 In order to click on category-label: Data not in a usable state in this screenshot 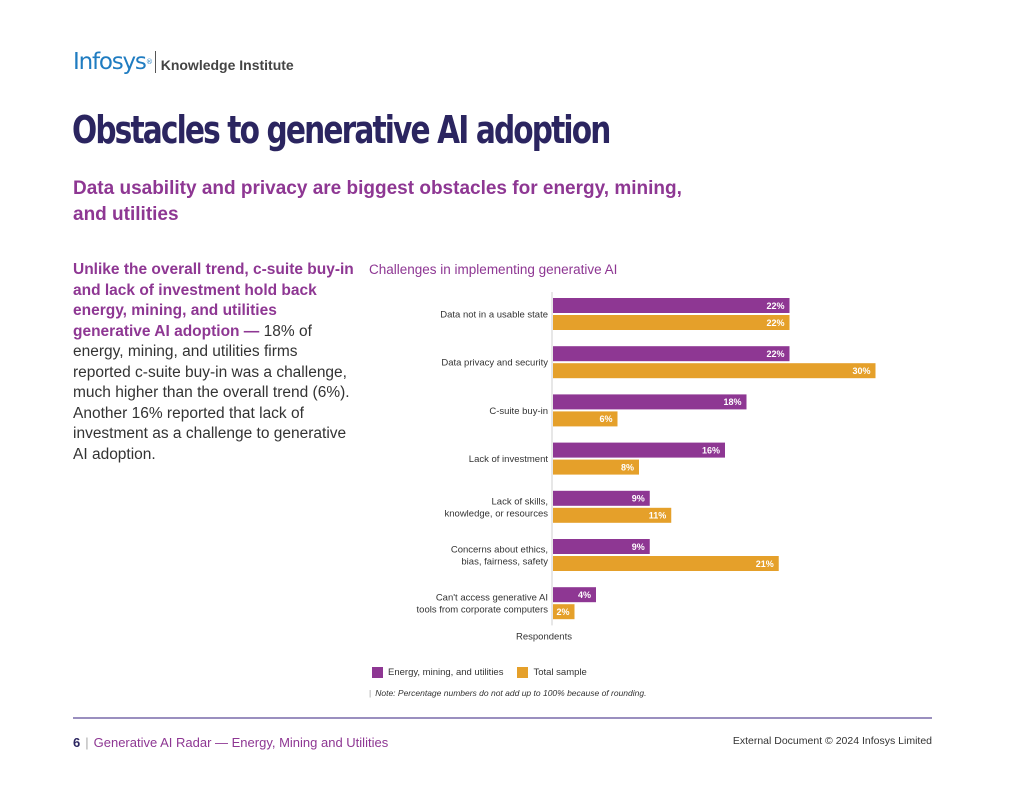, I will do `click(494, 315)`.